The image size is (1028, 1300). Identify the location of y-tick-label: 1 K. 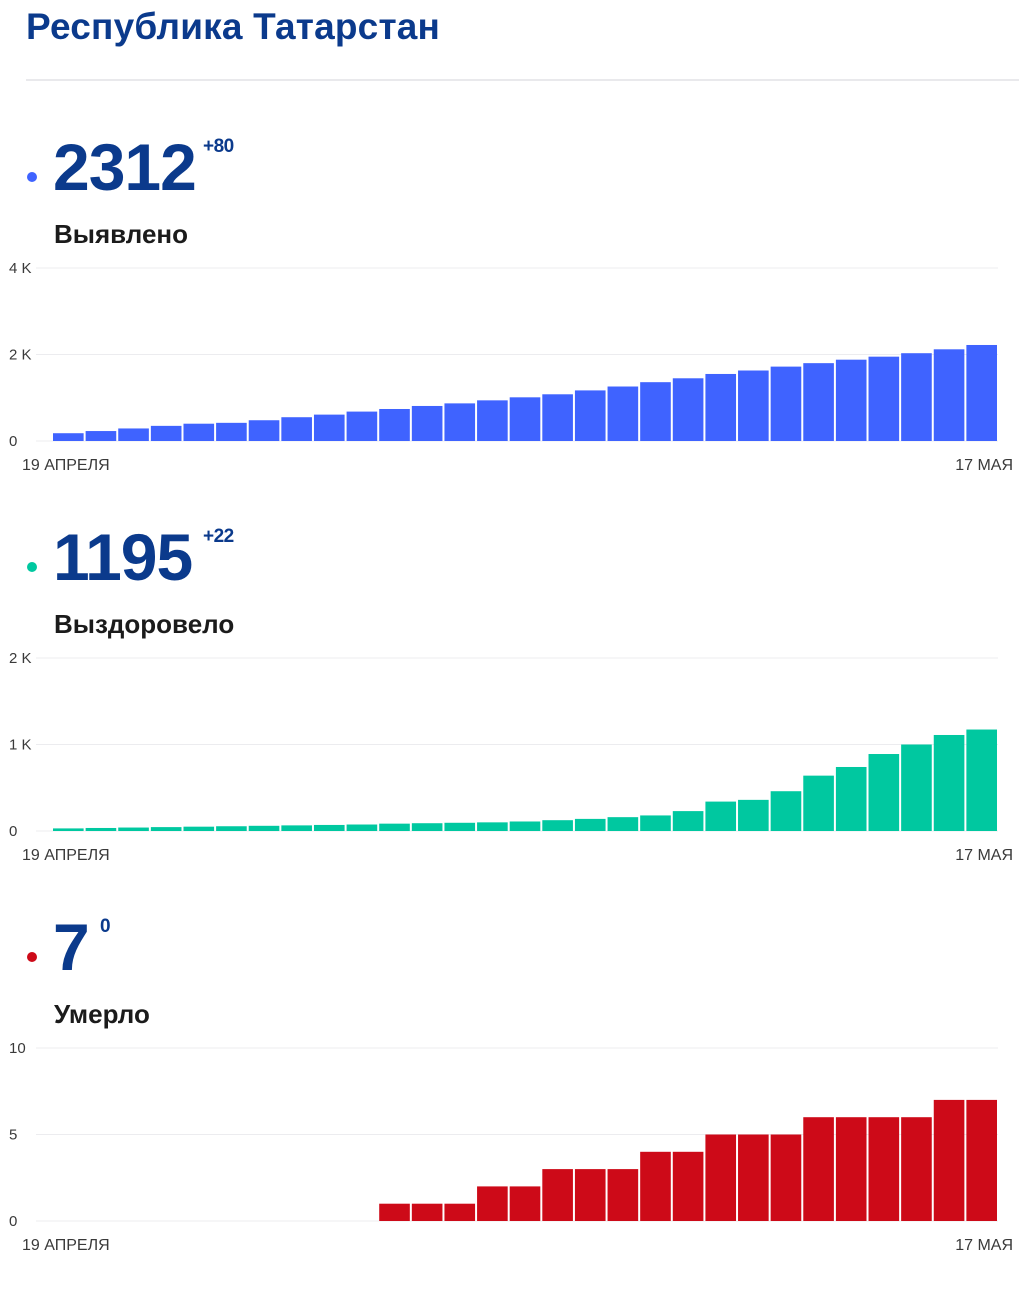
(20, 745).